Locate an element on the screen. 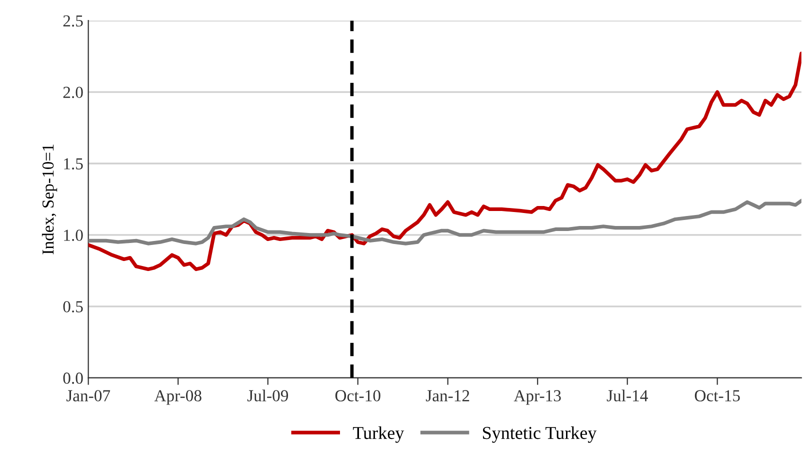 The width and height of the screenshot is (803, 458). y-tick-label: 2.0 is located at coordinates (73, 92).